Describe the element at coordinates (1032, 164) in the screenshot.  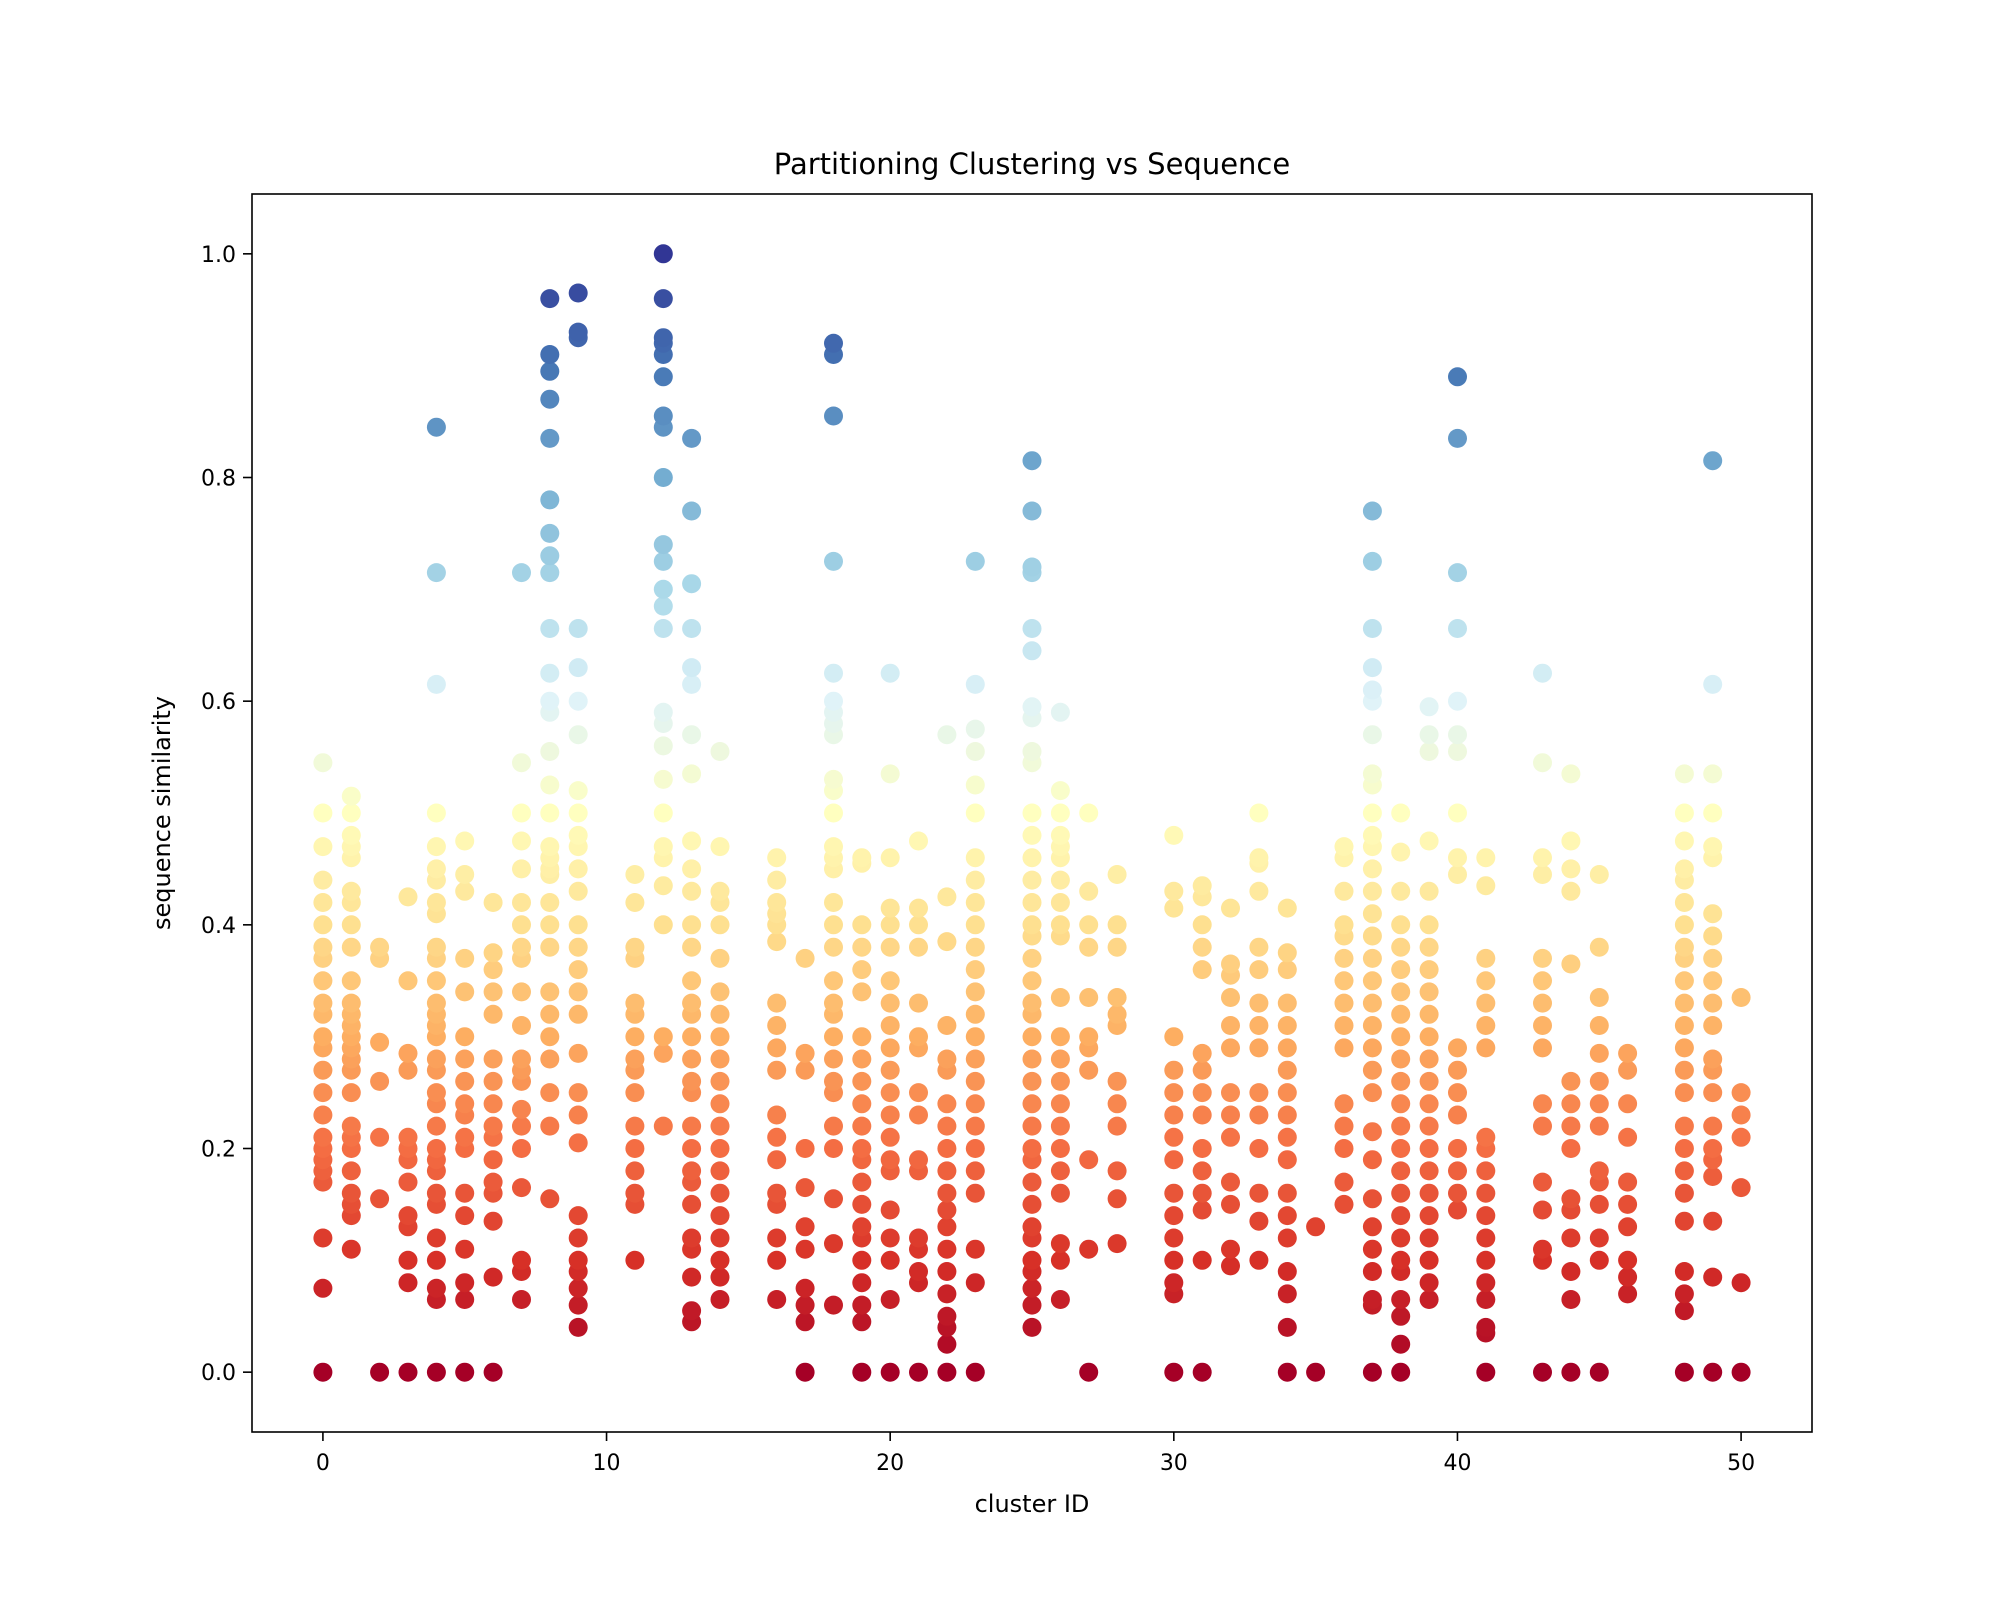
I see `chart-title: Partitioning Clustering vs Sequence` at that location.